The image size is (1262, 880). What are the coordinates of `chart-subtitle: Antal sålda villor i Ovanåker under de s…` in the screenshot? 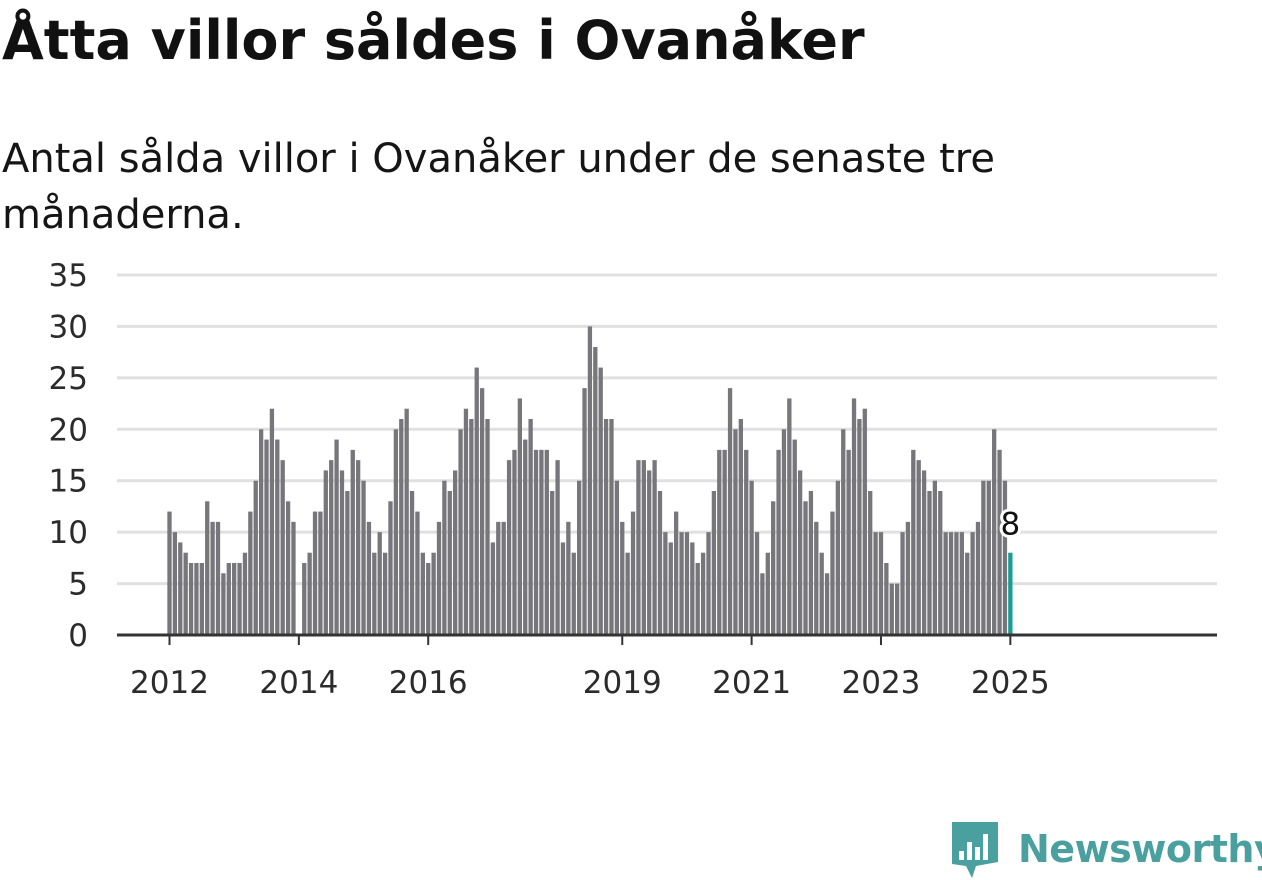 It's located at (498, 187).